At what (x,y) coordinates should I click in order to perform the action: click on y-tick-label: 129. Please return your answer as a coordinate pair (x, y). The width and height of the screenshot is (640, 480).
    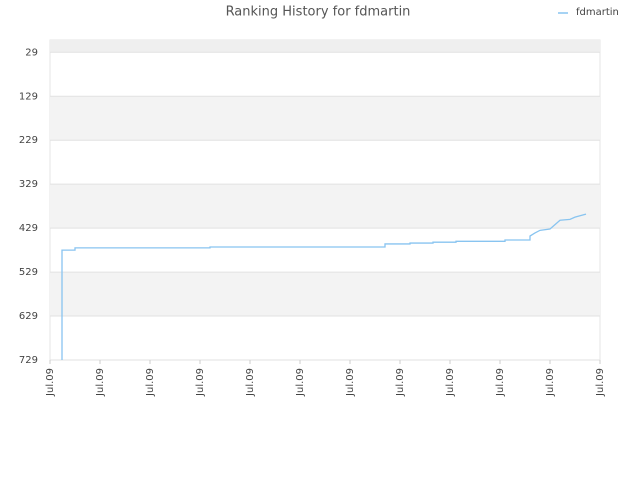
    Looking at the image, I should click on (28, 96).